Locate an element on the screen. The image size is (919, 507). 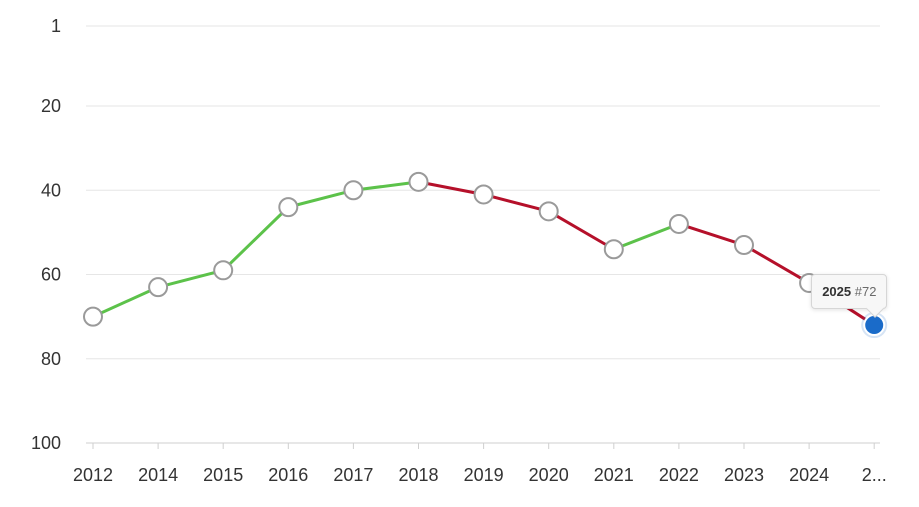
x-tick-label: 2019 is located at coordinates (484, 475).